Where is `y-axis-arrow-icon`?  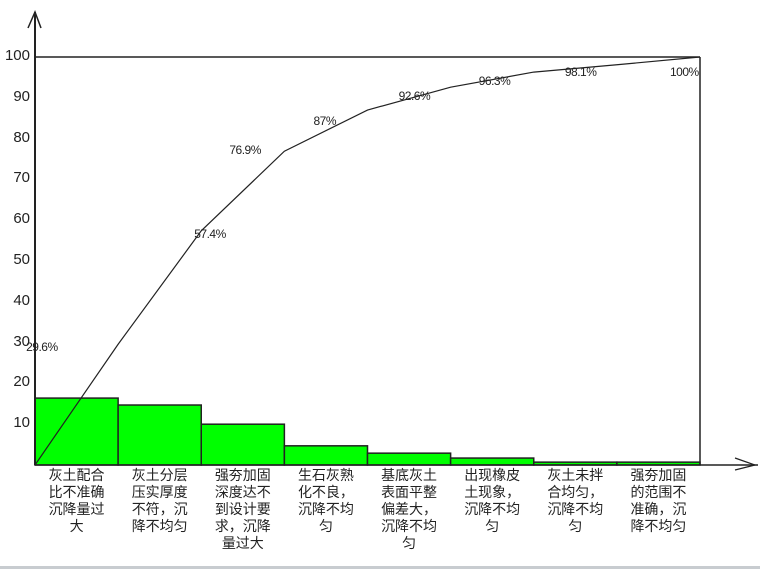
y-axis-arrow-icon is located at coordinates (34, 19).